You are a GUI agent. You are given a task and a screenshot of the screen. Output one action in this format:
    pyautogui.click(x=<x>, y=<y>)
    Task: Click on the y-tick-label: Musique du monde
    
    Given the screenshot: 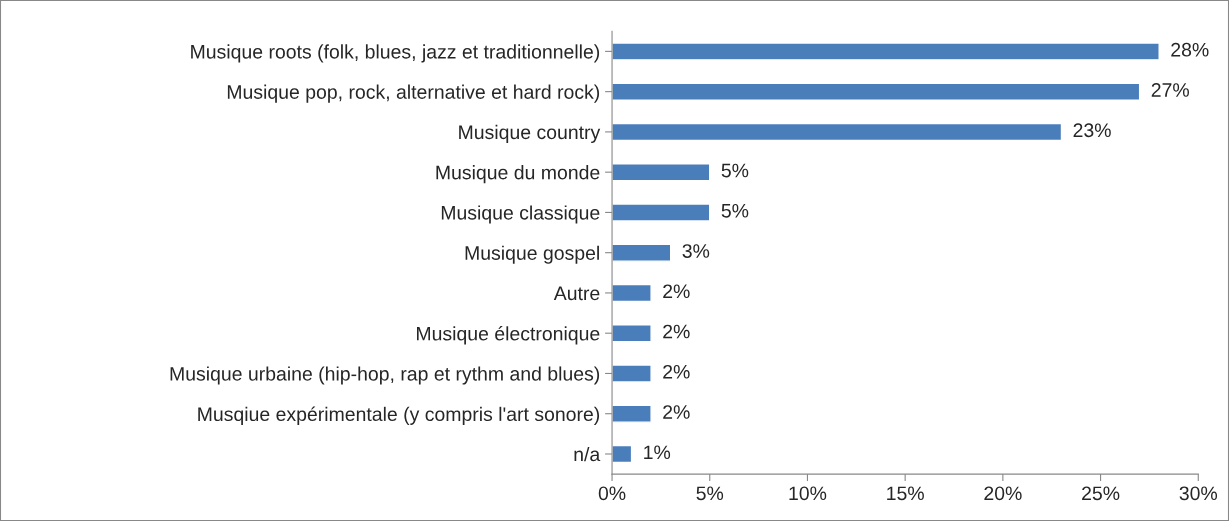 What is the action you would take?
    pyautogui.click(x=518, y=174)
    